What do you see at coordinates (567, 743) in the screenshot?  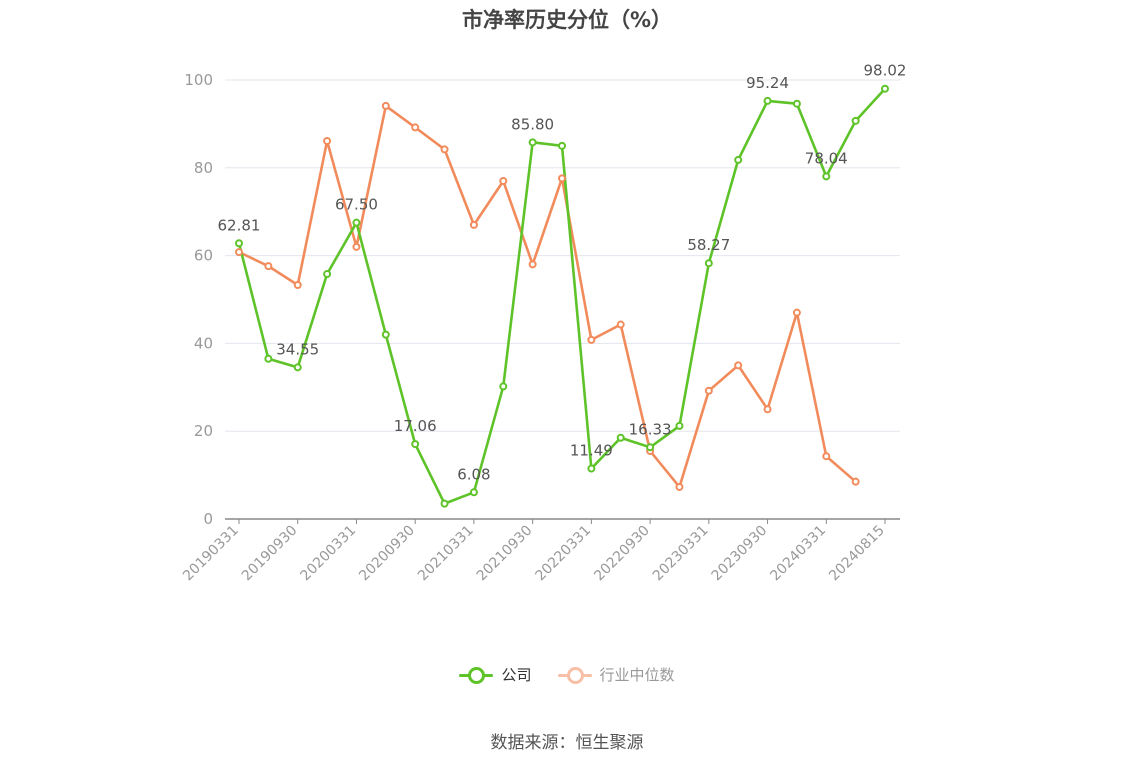 I see `source-note: 数据来源：恒生聚源` at bounding box center [567, 743].